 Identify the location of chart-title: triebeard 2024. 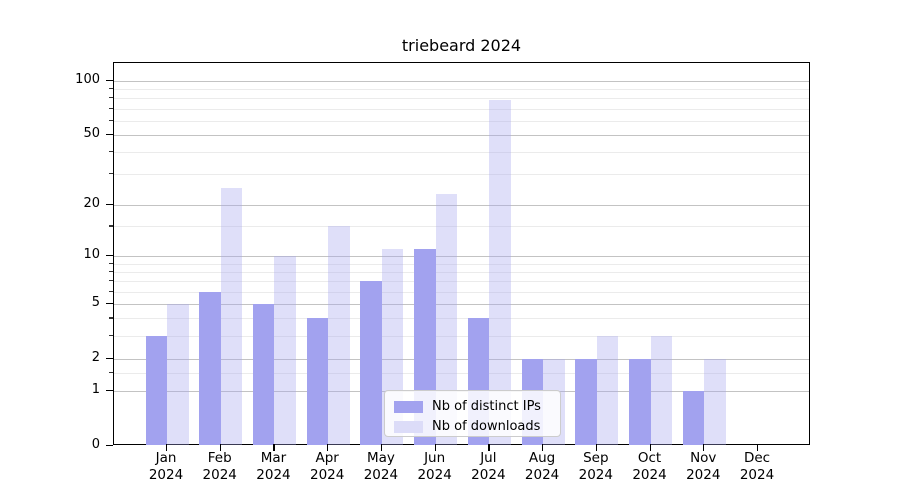
(461, 45).